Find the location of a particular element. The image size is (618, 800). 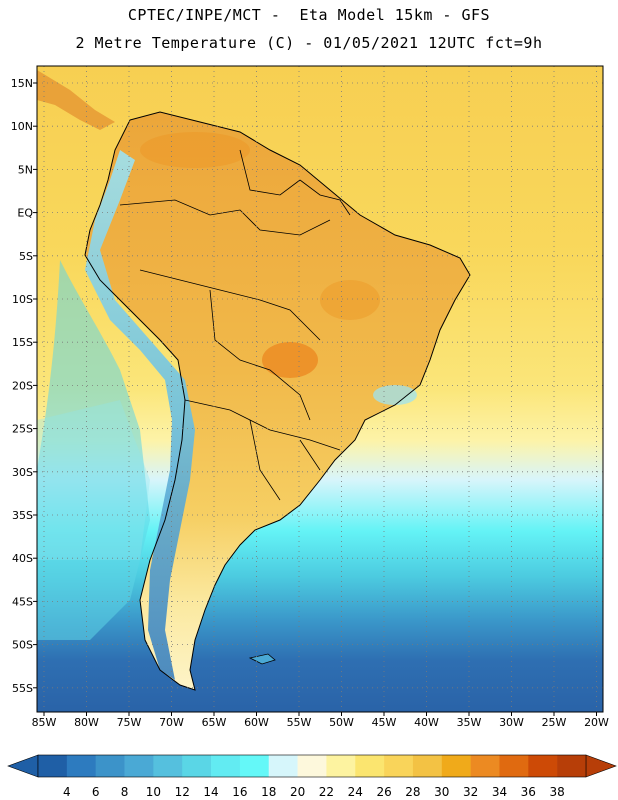

lon-label: 75W is located at coordinates (129, 722).